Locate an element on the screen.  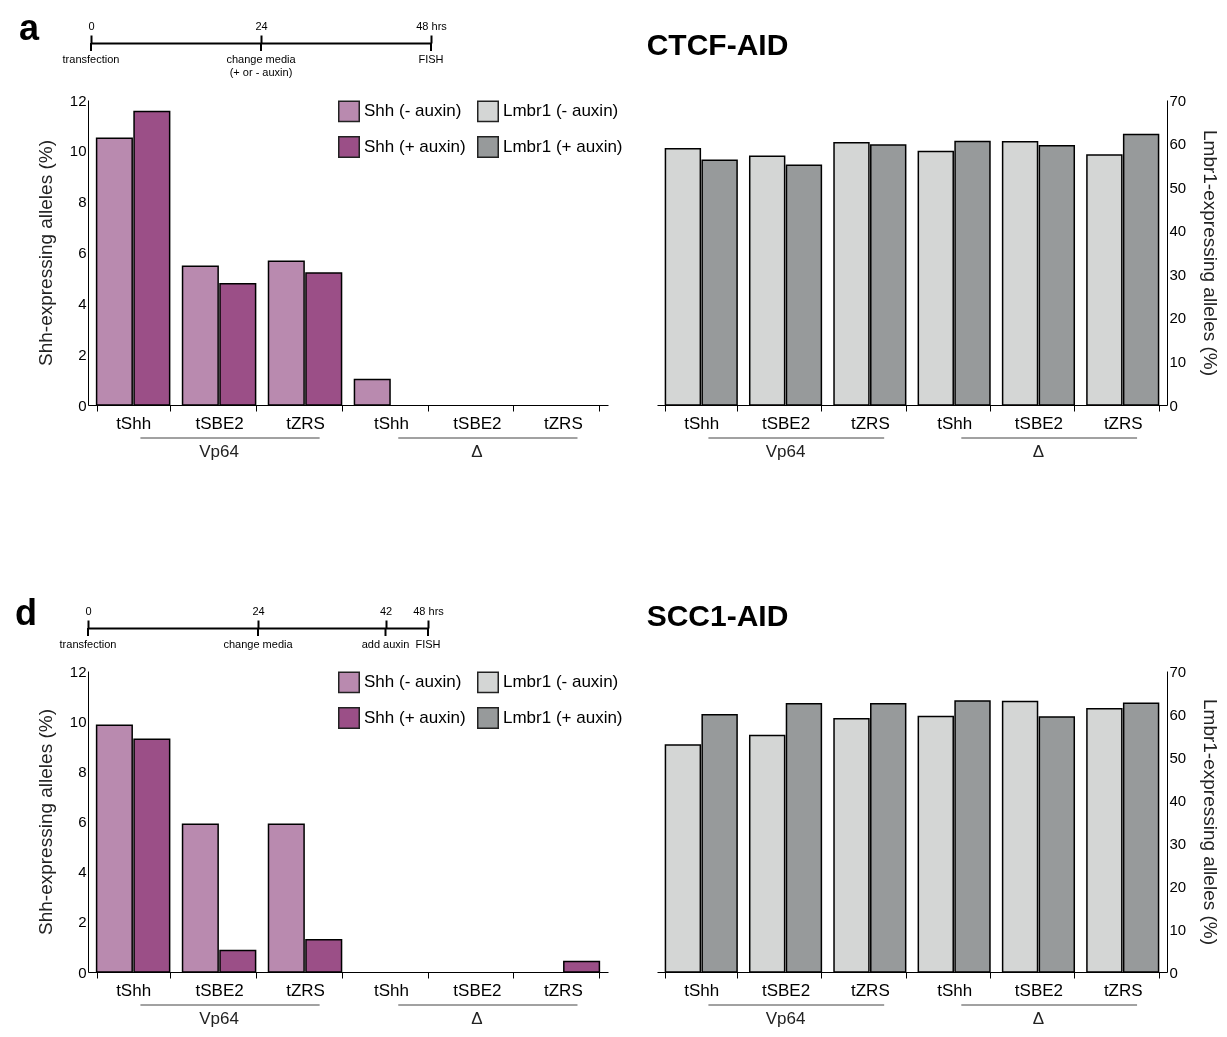
chart-title: SCC1-AID is located at coordinates (717, 615).